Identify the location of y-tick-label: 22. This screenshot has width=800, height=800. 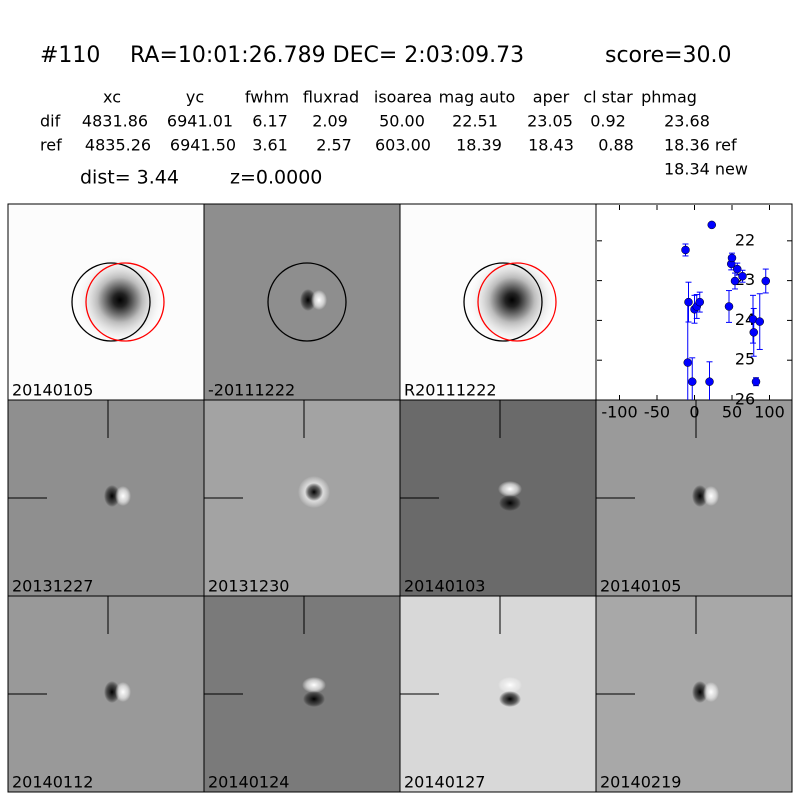
(745, 239).